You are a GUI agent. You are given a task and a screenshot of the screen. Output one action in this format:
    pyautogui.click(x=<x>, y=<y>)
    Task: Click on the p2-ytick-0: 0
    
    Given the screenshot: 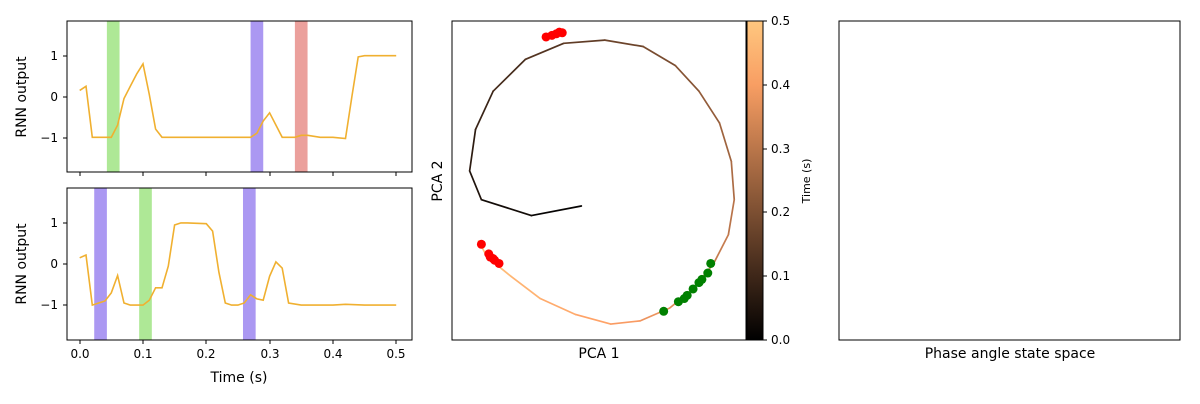 What is the action you would take?
    pyautogui.click(x=58, y=264)
    